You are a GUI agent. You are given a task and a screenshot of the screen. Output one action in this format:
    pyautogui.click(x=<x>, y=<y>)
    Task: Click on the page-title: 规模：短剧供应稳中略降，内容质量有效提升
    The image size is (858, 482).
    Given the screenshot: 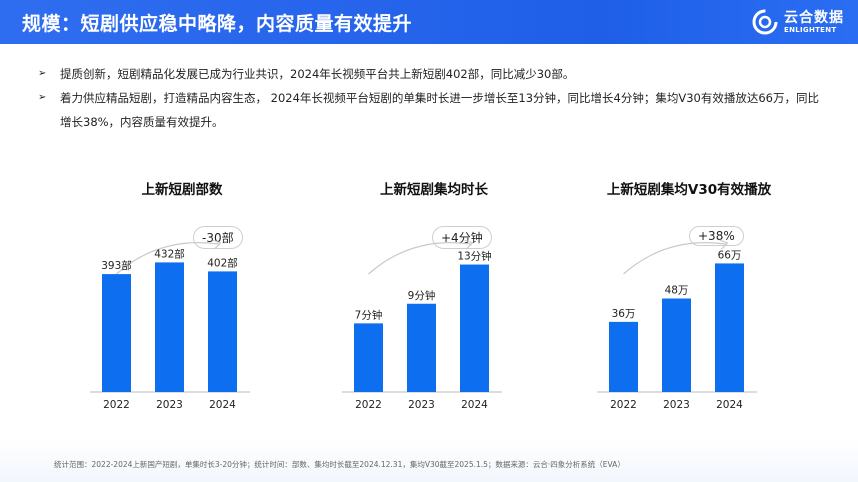 What is the action you would take?
    pyautogui.click(x=217, y=24)
    